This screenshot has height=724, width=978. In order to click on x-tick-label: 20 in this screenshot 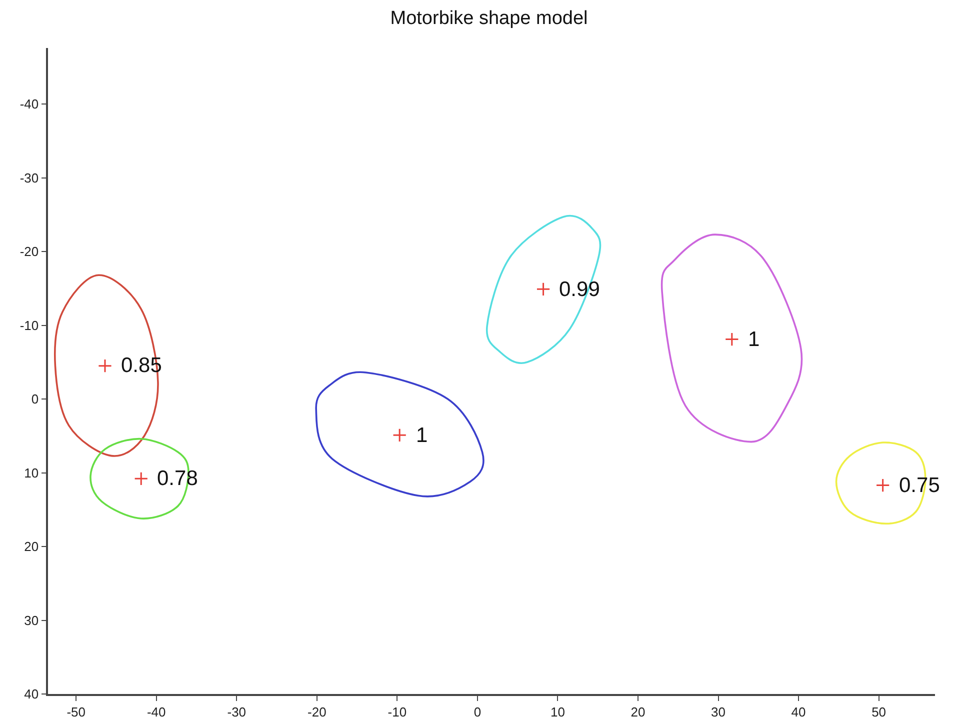, I will do `click(638, 712)`.